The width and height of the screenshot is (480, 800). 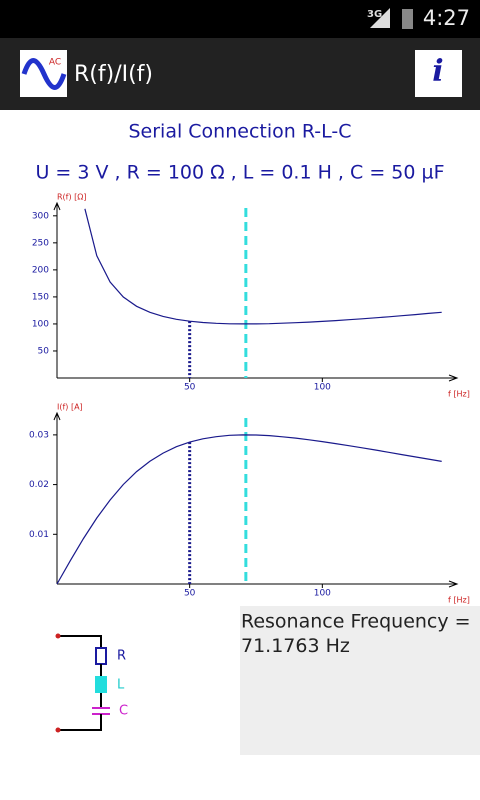 I want to click on y-tick-label: 150, so click(x=40, y=297).